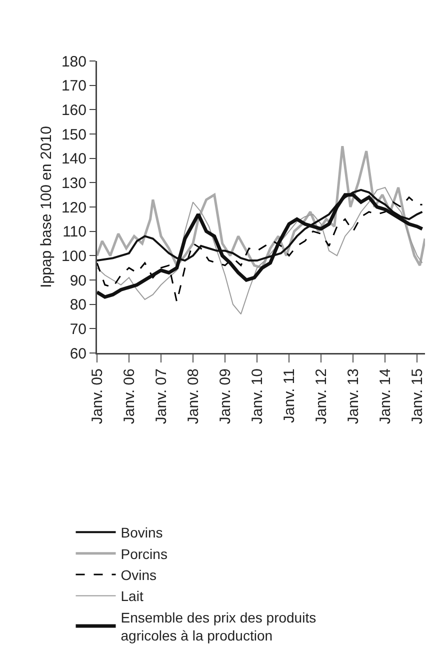 This screenshot has width=442, height=663. Describe the element at coordinates (321, 396) in the screenshot. I see `x-tick-label: Janv. 12` at that location.